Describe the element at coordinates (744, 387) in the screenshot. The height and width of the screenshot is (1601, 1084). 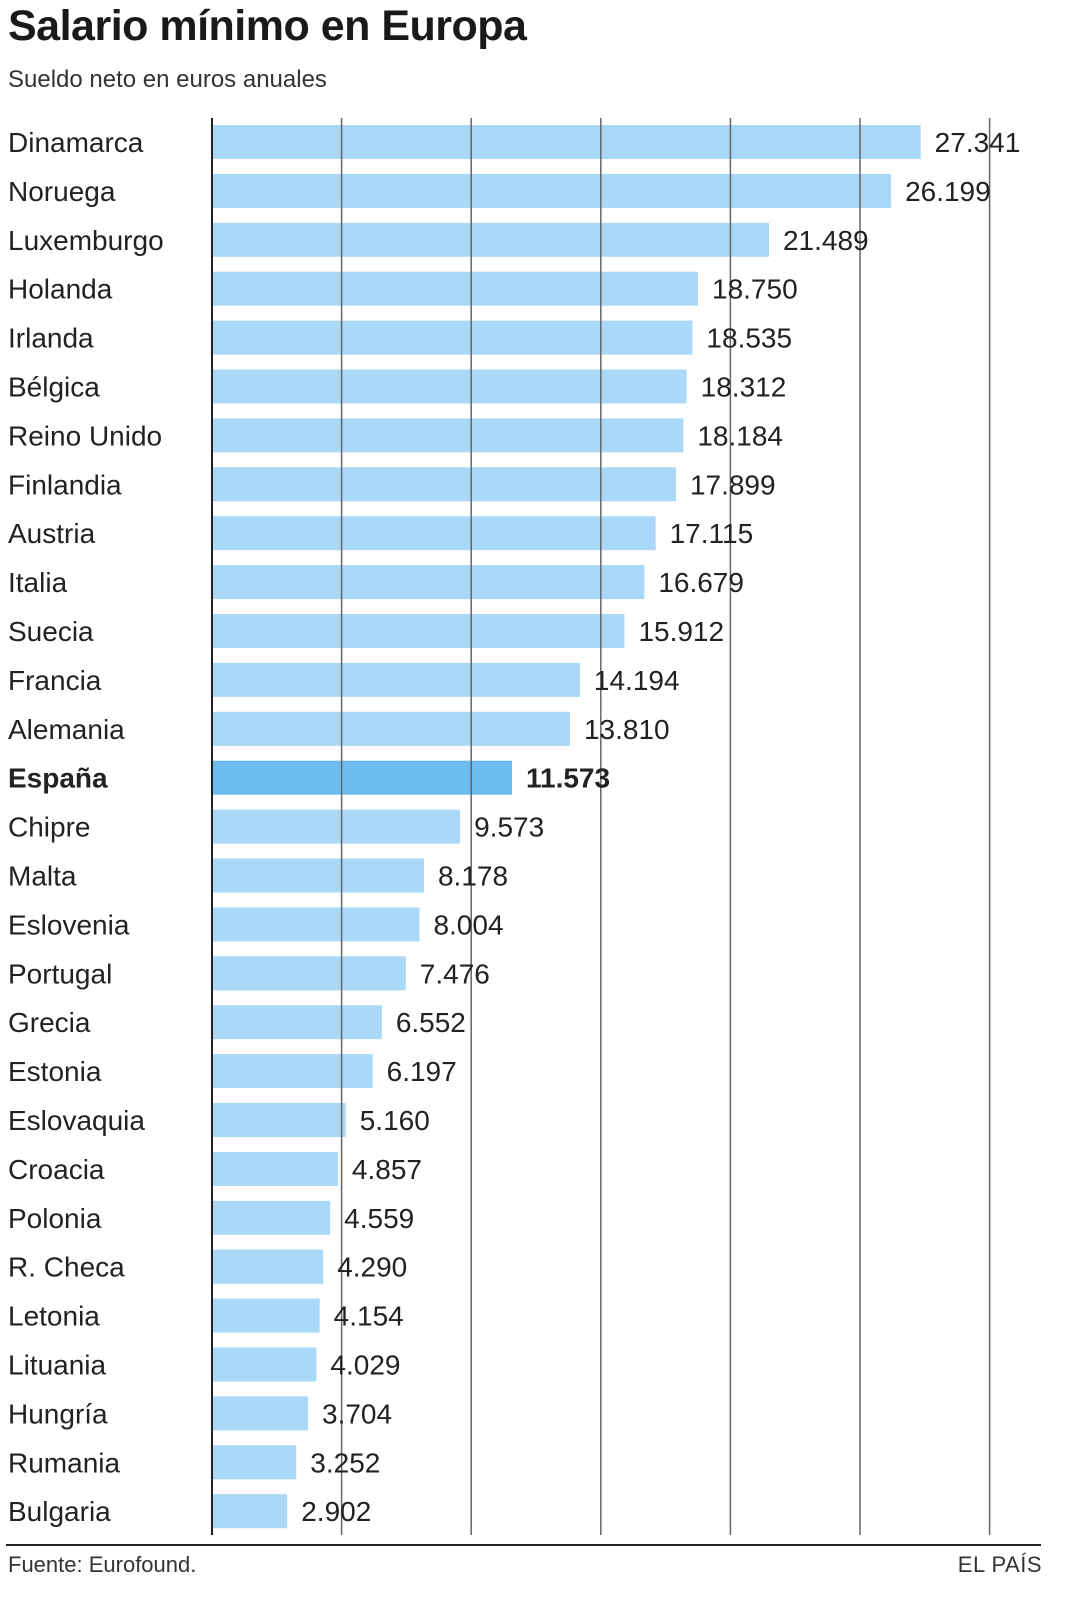
I see `value-label-5: 18.312` at that location.